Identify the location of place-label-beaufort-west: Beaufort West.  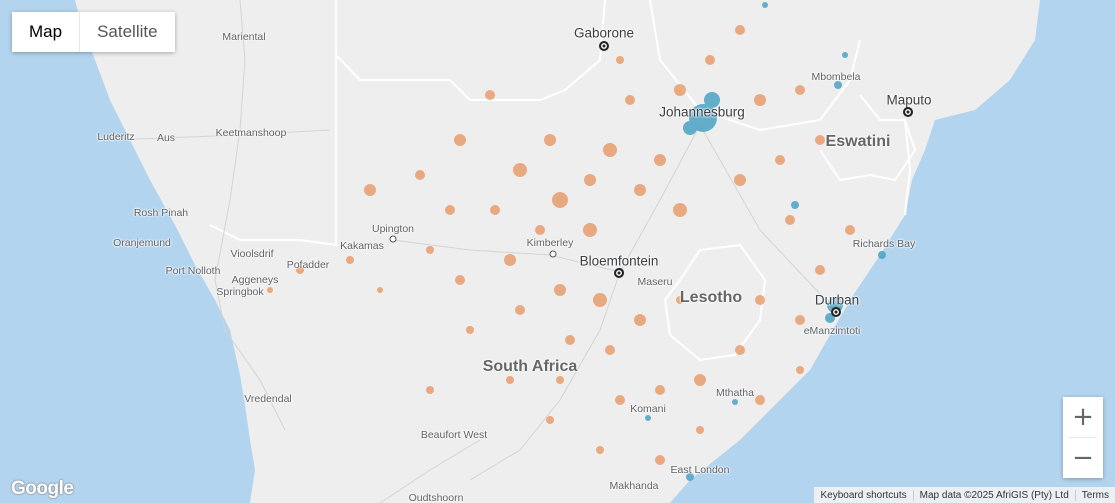
(454, 435).